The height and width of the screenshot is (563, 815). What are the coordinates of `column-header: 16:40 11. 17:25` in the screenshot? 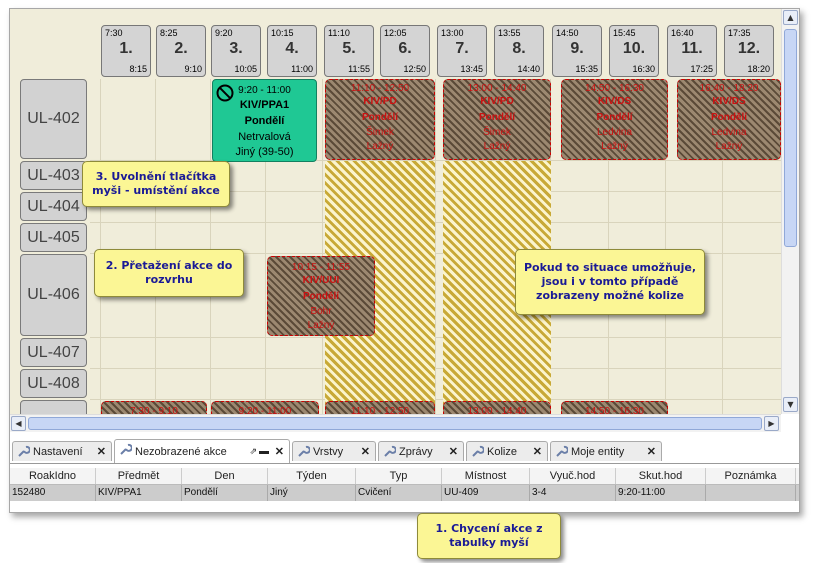 It's located at (692, 51).